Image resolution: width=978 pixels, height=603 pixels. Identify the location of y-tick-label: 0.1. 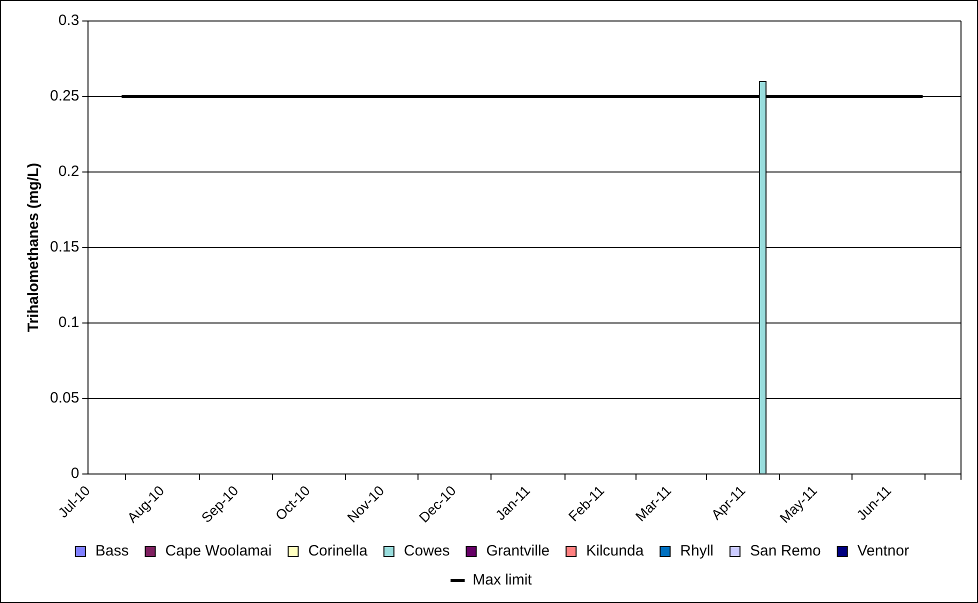
(69, 323).